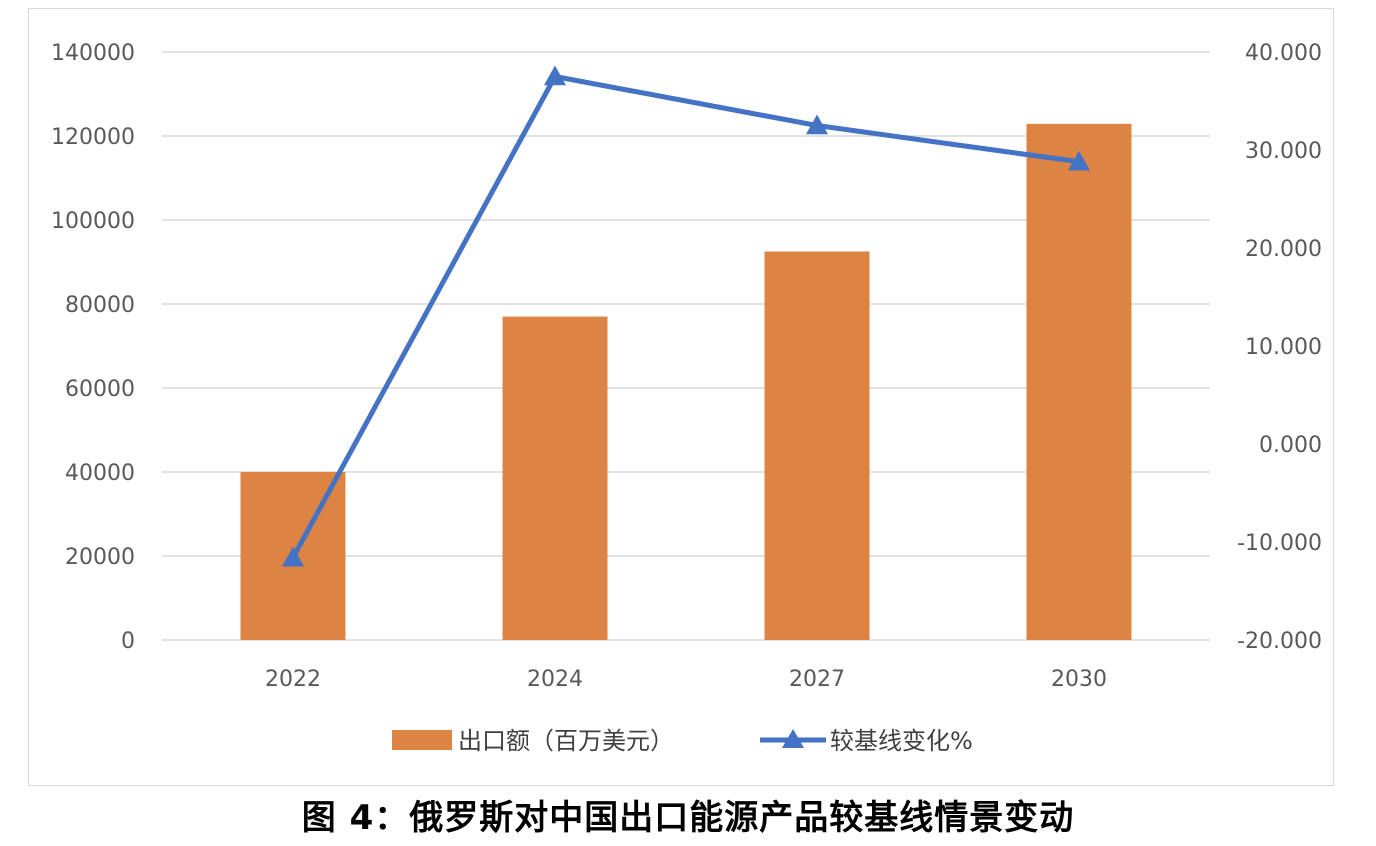  I want to click on y-right-tick-label: -10.000, so click(1279, 543).